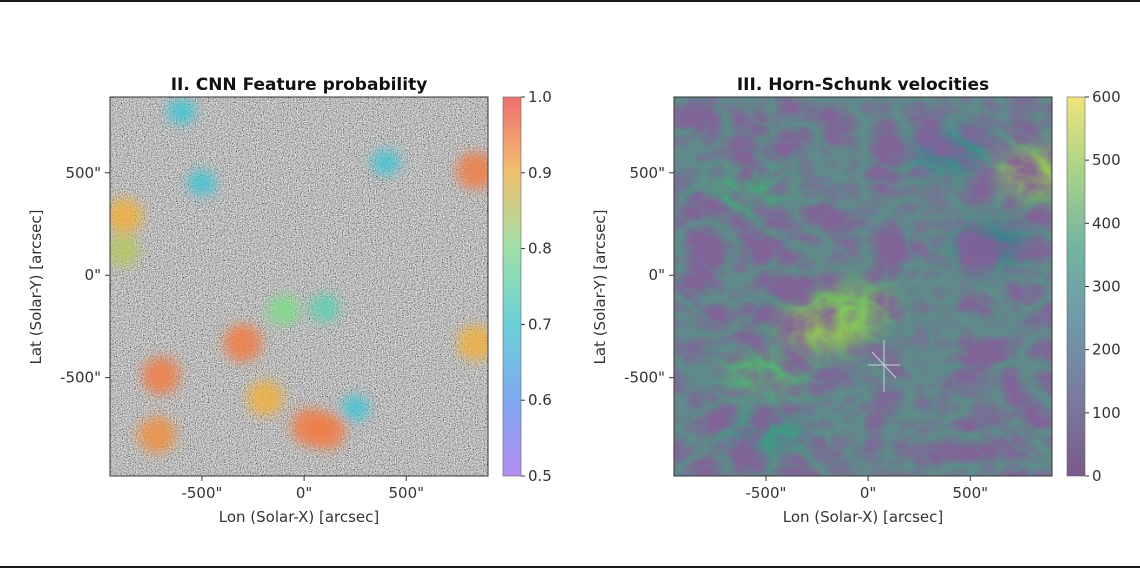 The image size is (1140, 570). What do you see at coordinates (540, 476) in the screenshot?
I see `left-colorbar-tick-label: 0.5` at bounding box center [540, 476].